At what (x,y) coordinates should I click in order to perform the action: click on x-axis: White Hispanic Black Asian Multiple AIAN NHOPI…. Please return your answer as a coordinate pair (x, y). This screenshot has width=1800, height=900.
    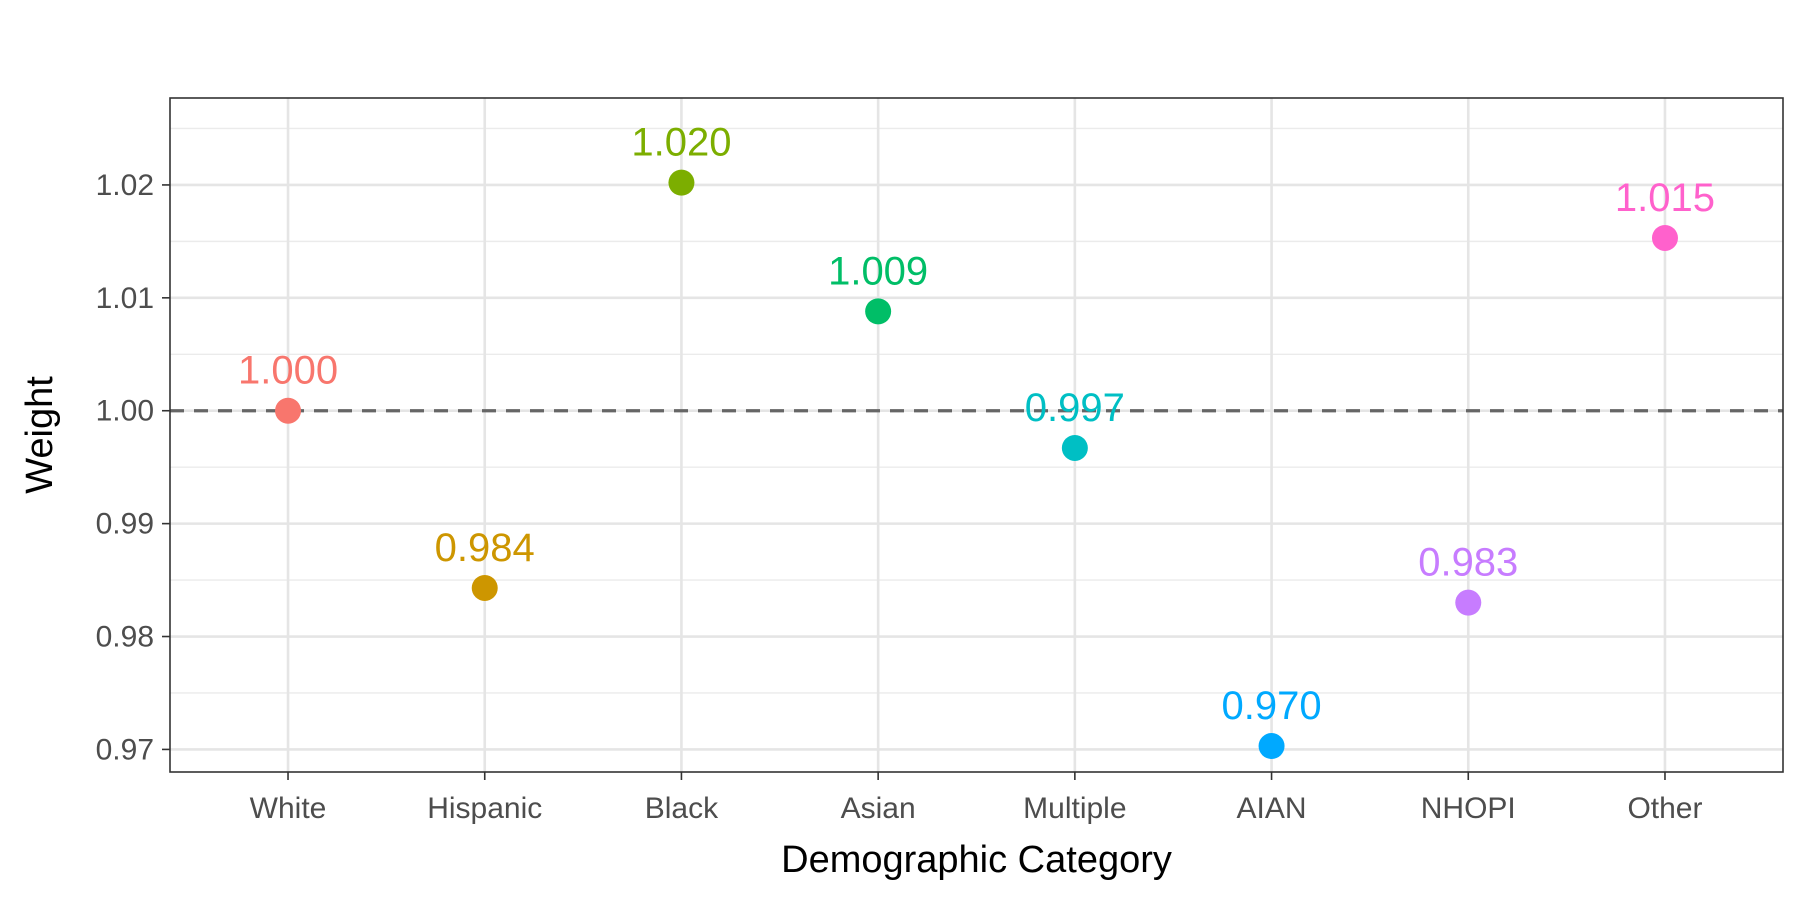
    Looking at the image, I should click on (976, 798).